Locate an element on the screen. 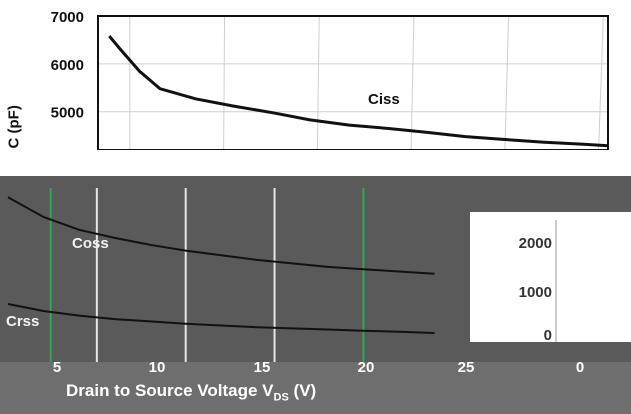 The width and height of the screenshot is (631, 414). inset-panel is located at coordinates (550, 277).